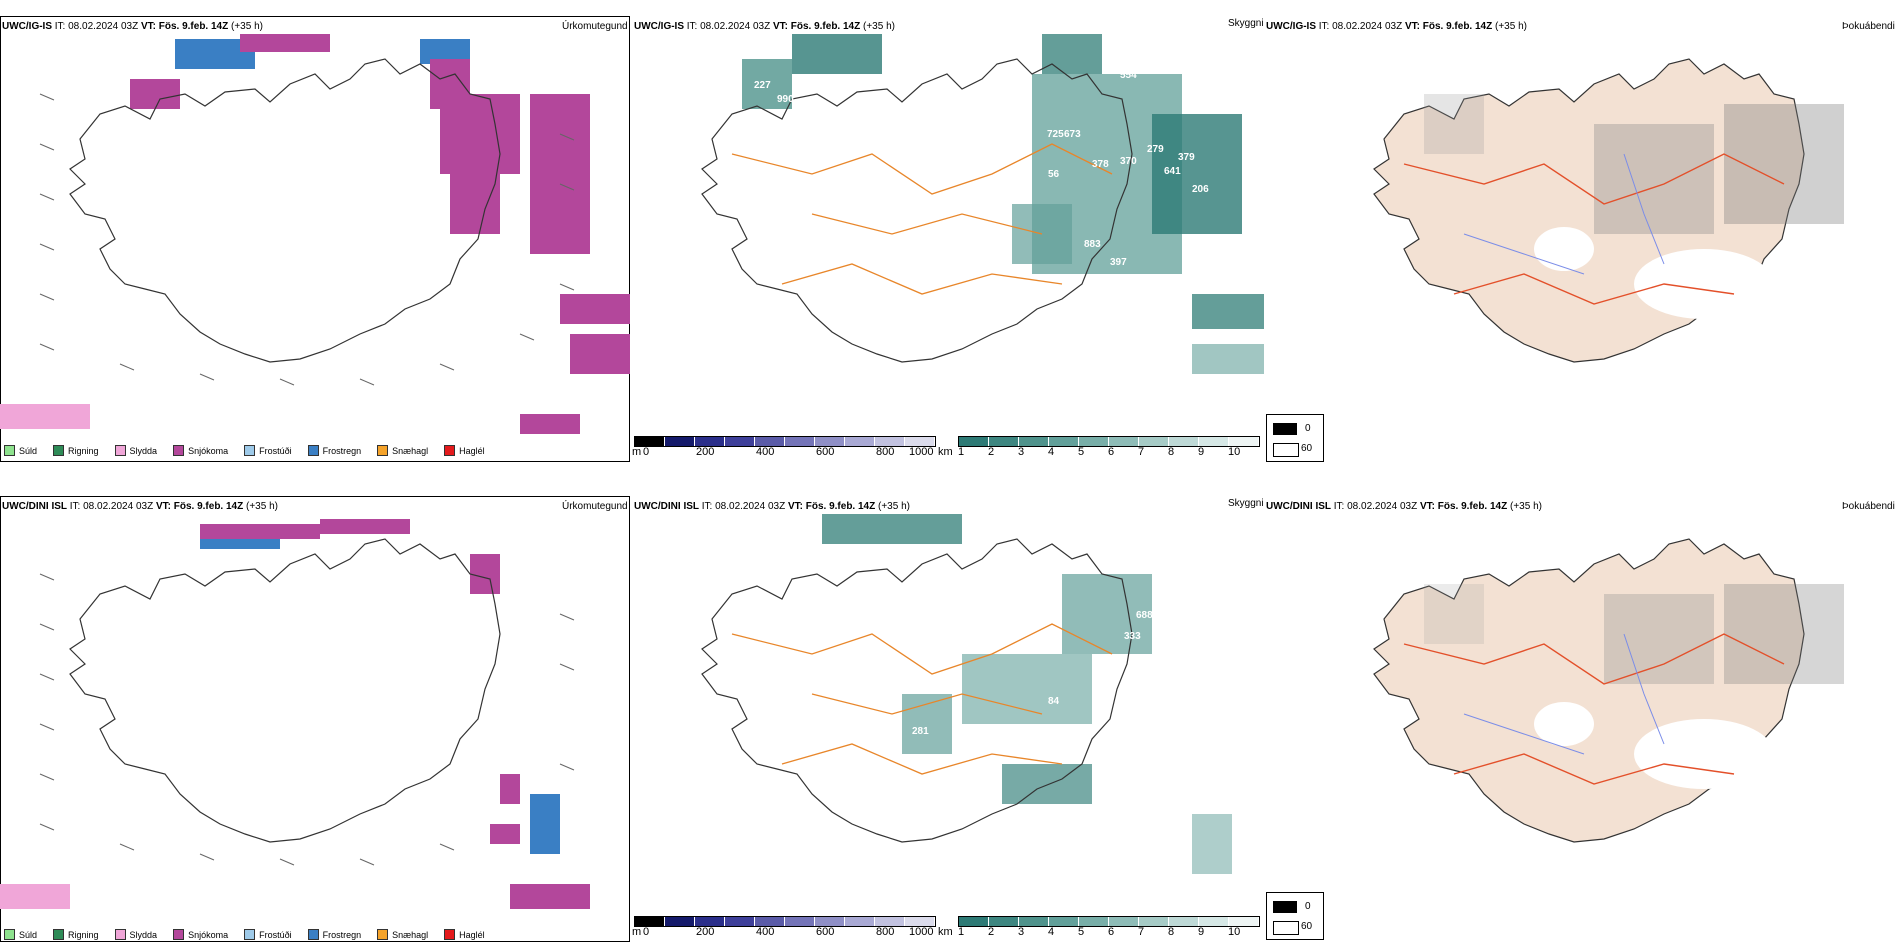 The image size is (1900, 950). I want to click on legend-item: Snæhagl, so click(402, 450).